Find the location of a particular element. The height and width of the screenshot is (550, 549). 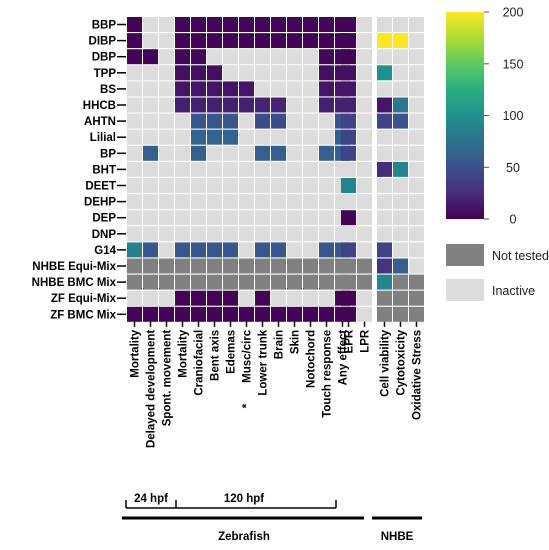

row-label: BS is located at coordinates (108, 90).